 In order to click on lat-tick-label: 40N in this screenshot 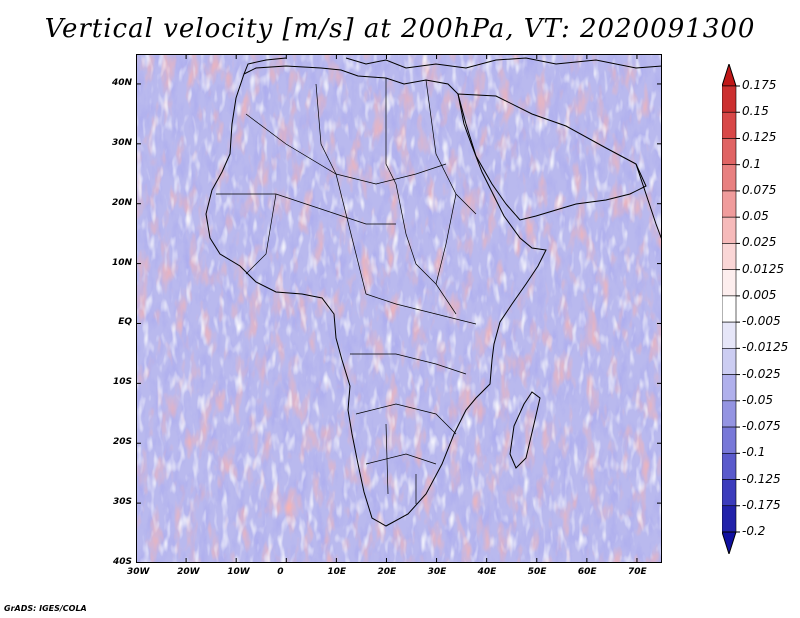, I will do `click(121, 82)`.